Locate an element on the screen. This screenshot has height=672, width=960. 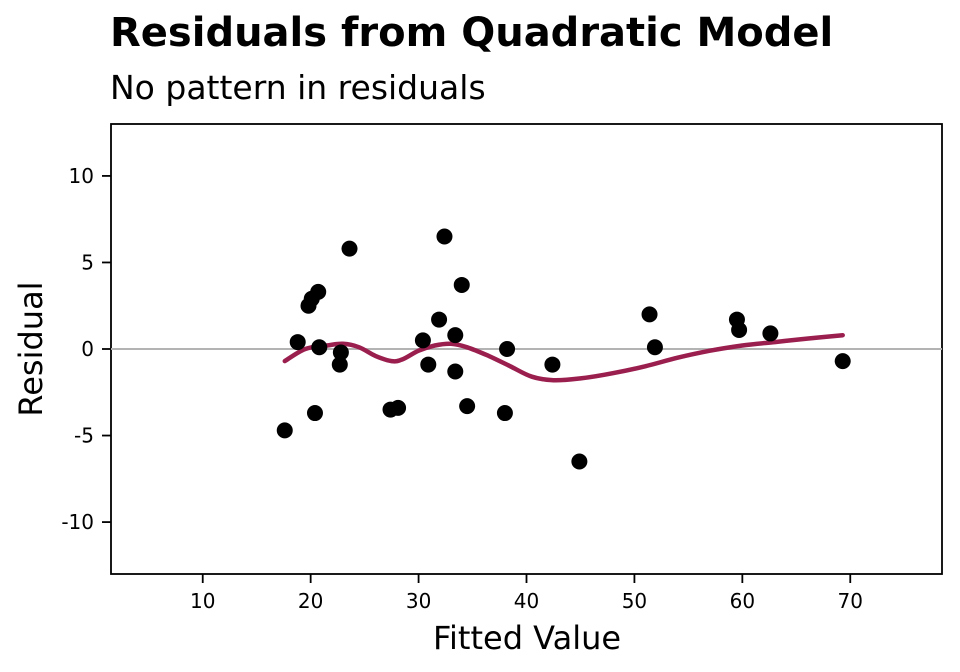
x-tick-label: 30 is located at coordinates (418, 601).